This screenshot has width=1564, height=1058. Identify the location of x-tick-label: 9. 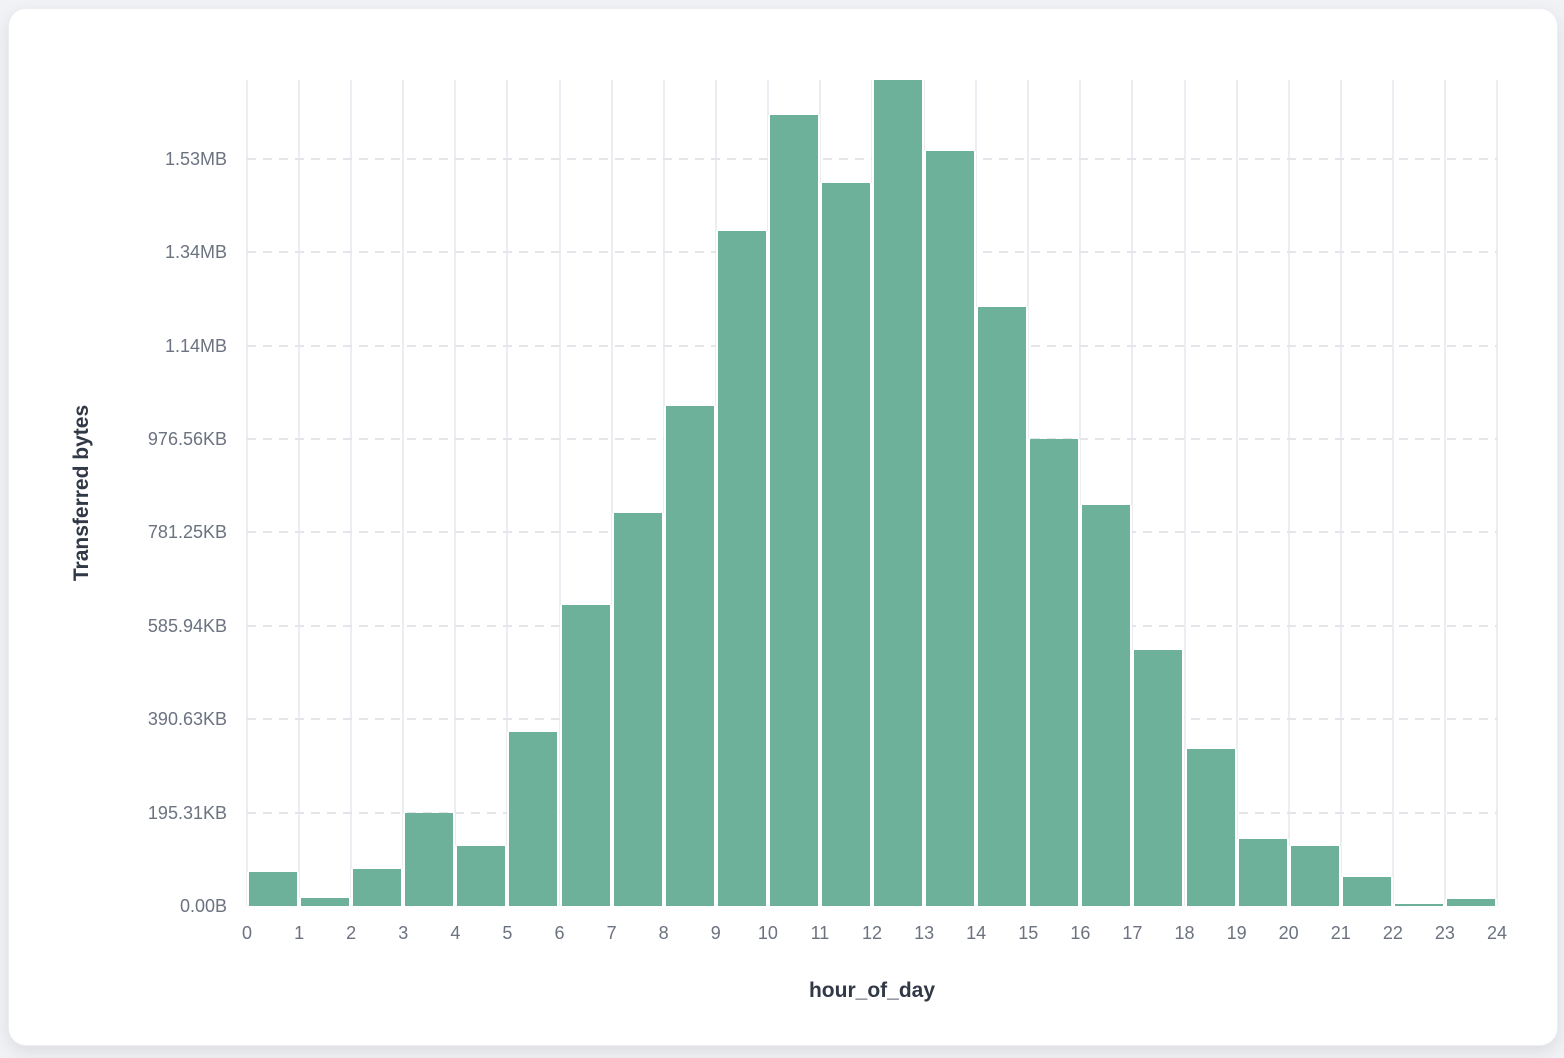
(715, 933).